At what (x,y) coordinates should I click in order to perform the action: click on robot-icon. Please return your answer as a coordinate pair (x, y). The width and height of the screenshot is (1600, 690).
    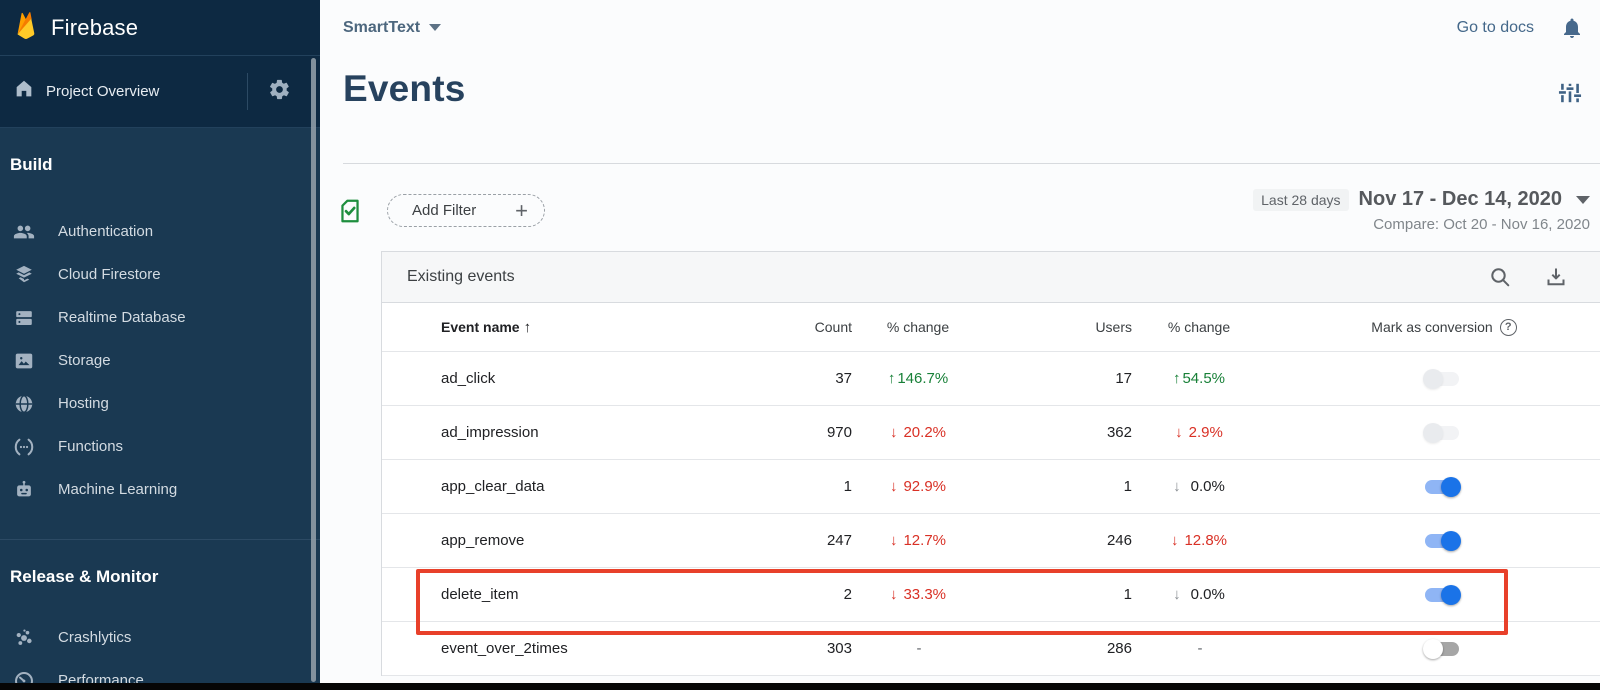
    Looking at the image, I should click on (24, 490).